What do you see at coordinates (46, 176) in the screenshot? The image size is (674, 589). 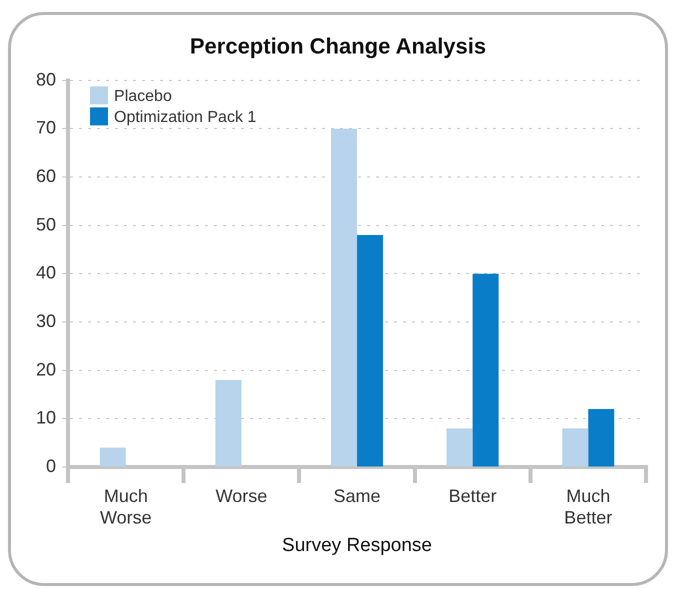 I see `y-tick-label: 60` at bounding box center [46, 176].